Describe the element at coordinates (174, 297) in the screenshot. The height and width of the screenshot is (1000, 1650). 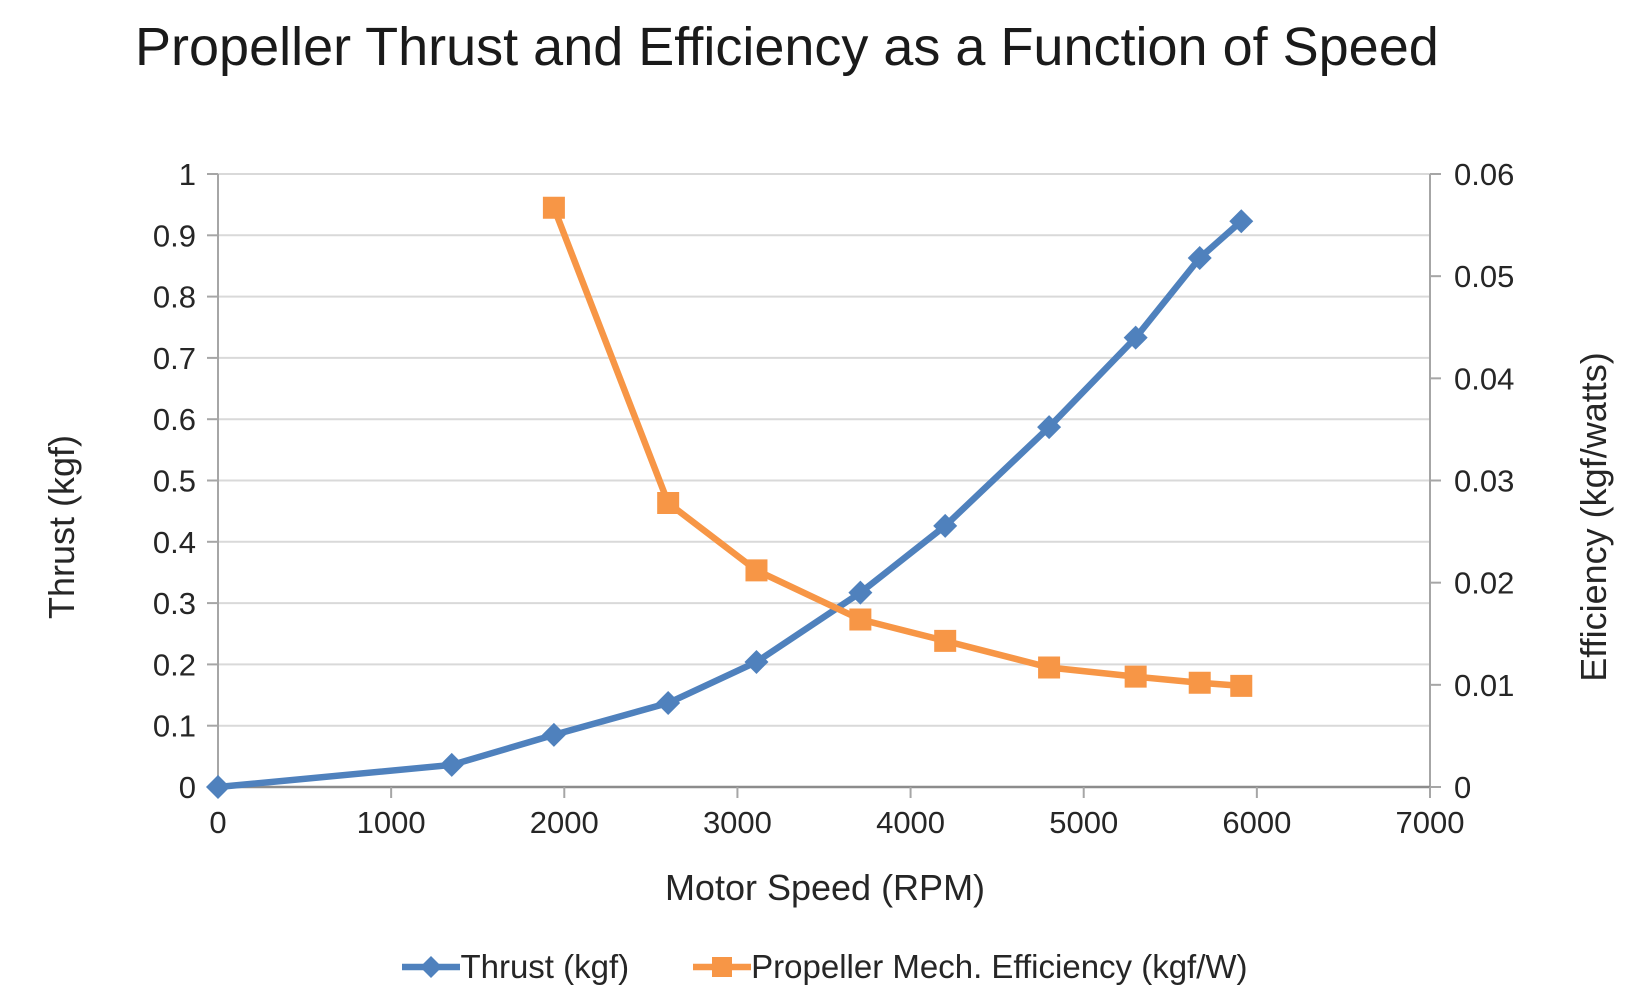
I see `y-tick-label-left: 0.8` at that location.